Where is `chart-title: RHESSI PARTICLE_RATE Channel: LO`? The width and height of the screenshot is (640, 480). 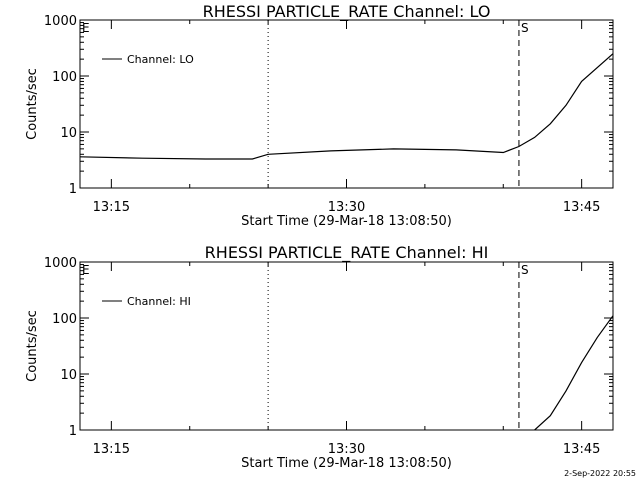 chart-title: RHESSI PARTICLE_RATE Channel: LO is located at coordinates (347, 12).